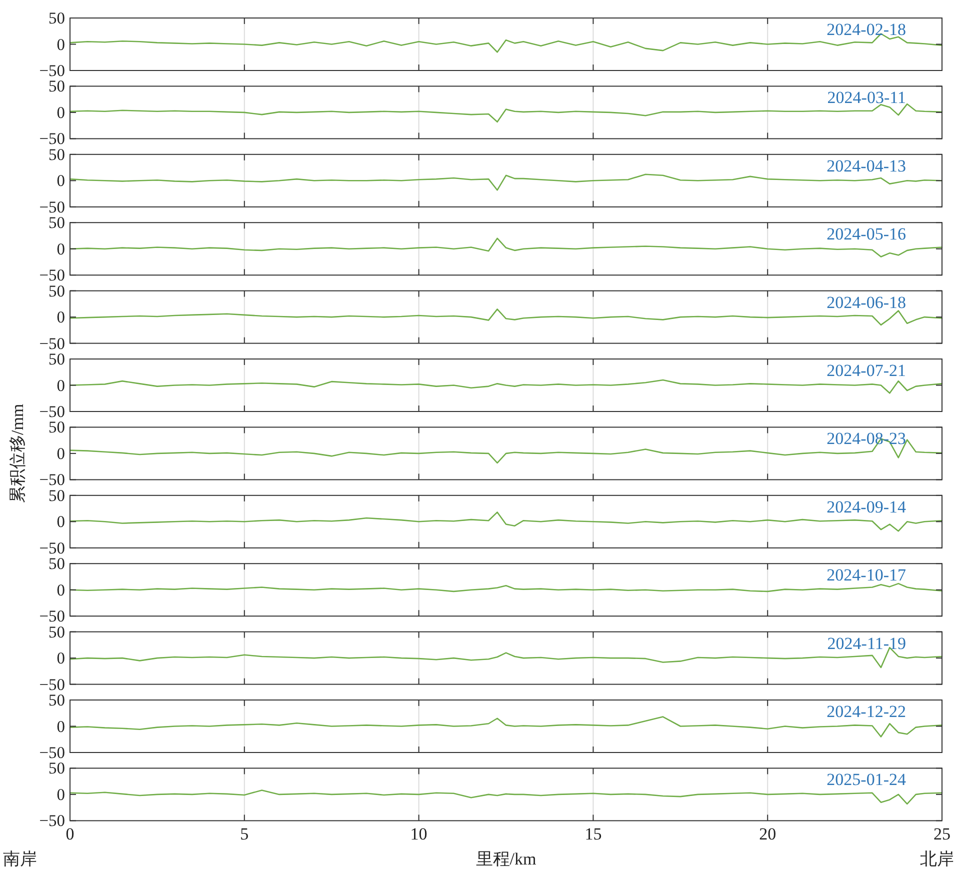 This screenshot has width=957, height=872. Describe the element at coordinates (866, 370) in the screenshot. I see `annotation: 2024-07-21` at that location.